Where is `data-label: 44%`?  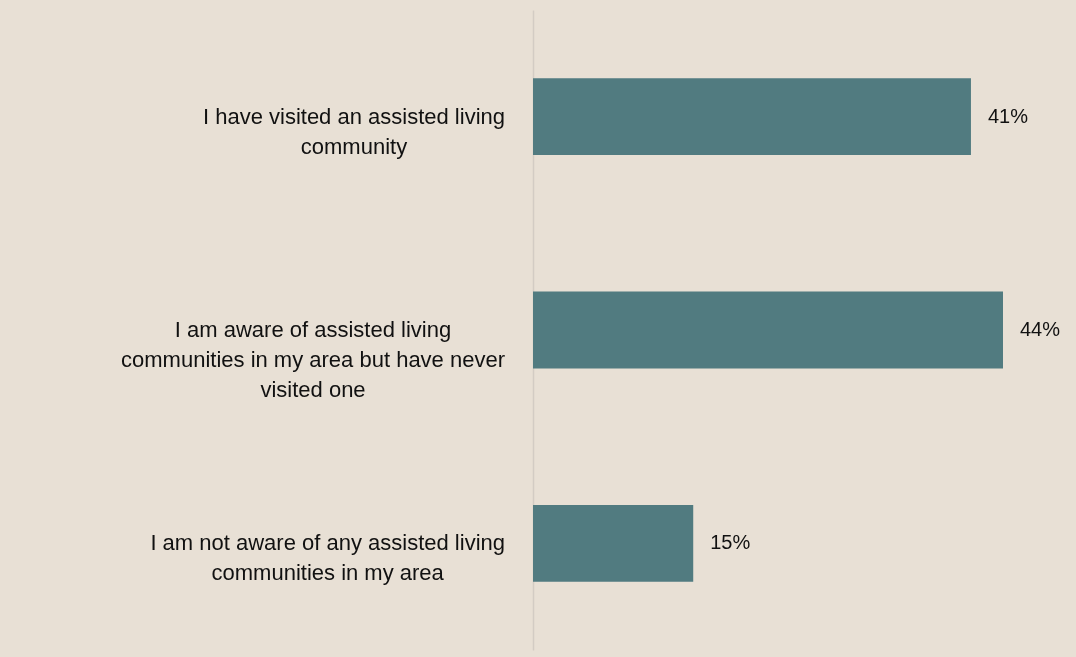
data-label: 44% is located at coordinates (1040, 329).